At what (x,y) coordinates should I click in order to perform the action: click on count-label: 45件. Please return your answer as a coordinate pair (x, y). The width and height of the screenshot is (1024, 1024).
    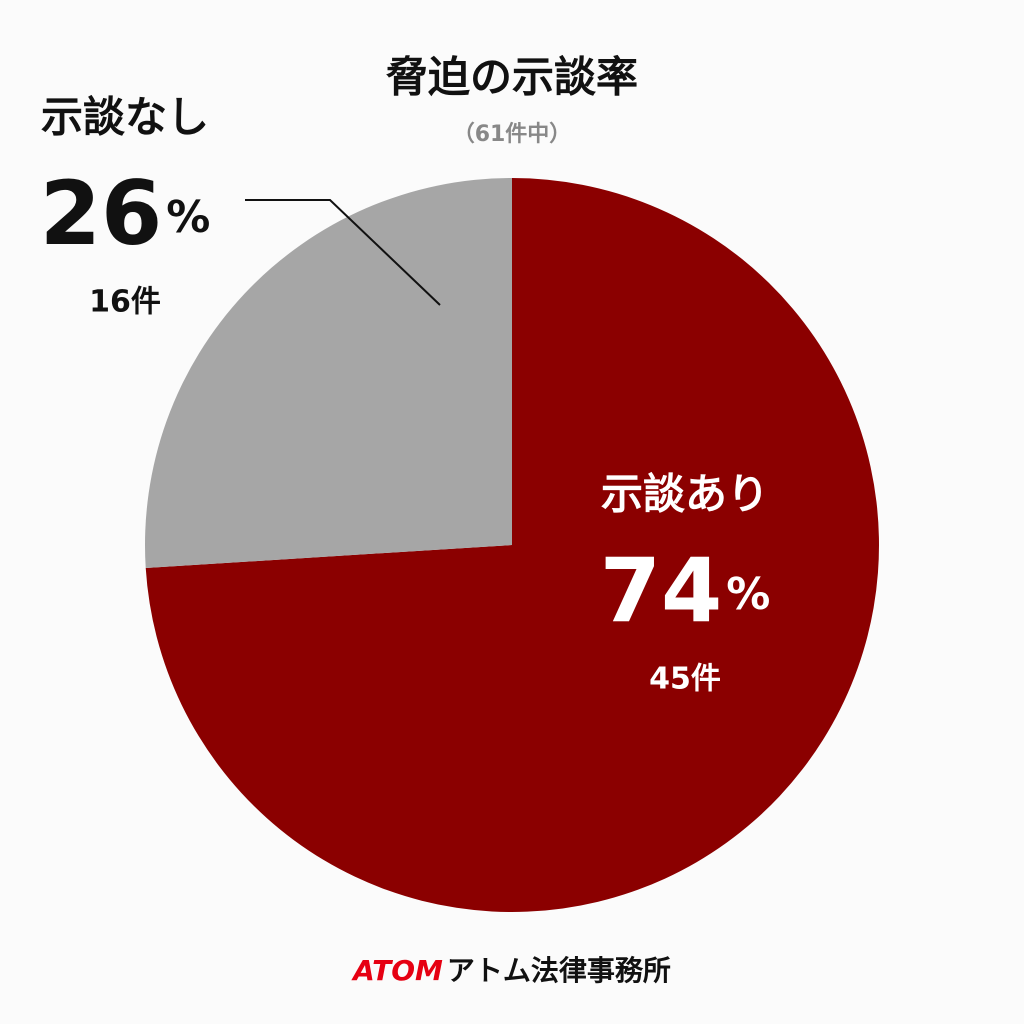
    Looking at the image, I should click on (685, 679).